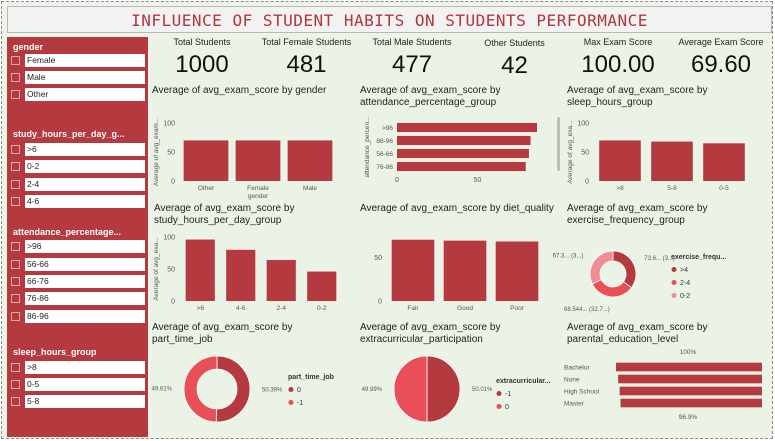 The width and height of the screenshot is (775, 441). Describe the element at coordinates (78, 384) in the screenshot. I see `slicer-item-sleep-0-5: 0-5` at that location.